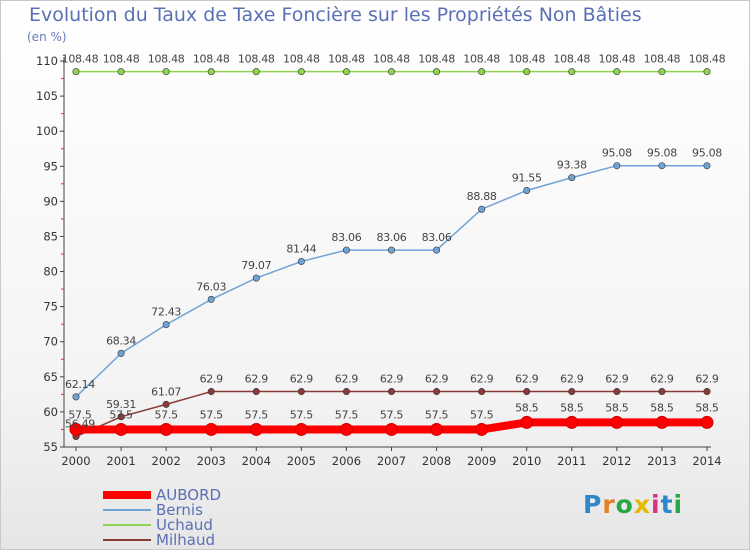 The image size is (750, 550). What do you see at coordinates (50, 377) in the screenshot?
I see `y-tick-label: 65` at bounding box center [50, 377].